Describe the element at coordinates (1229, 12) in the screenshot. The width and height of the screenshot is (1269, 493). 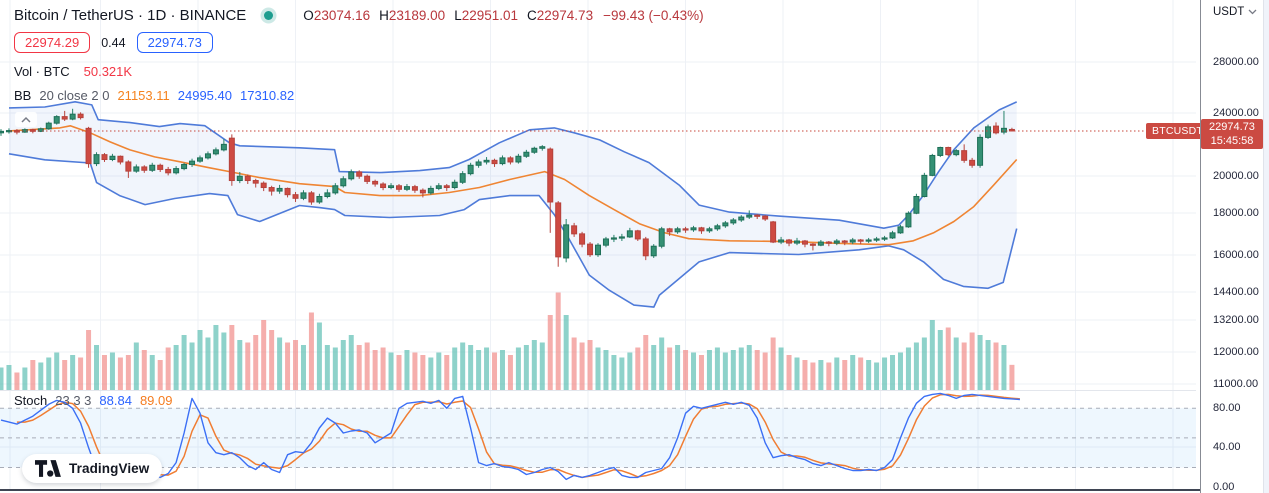
I see `axis-currency-label: USDT` at that location.